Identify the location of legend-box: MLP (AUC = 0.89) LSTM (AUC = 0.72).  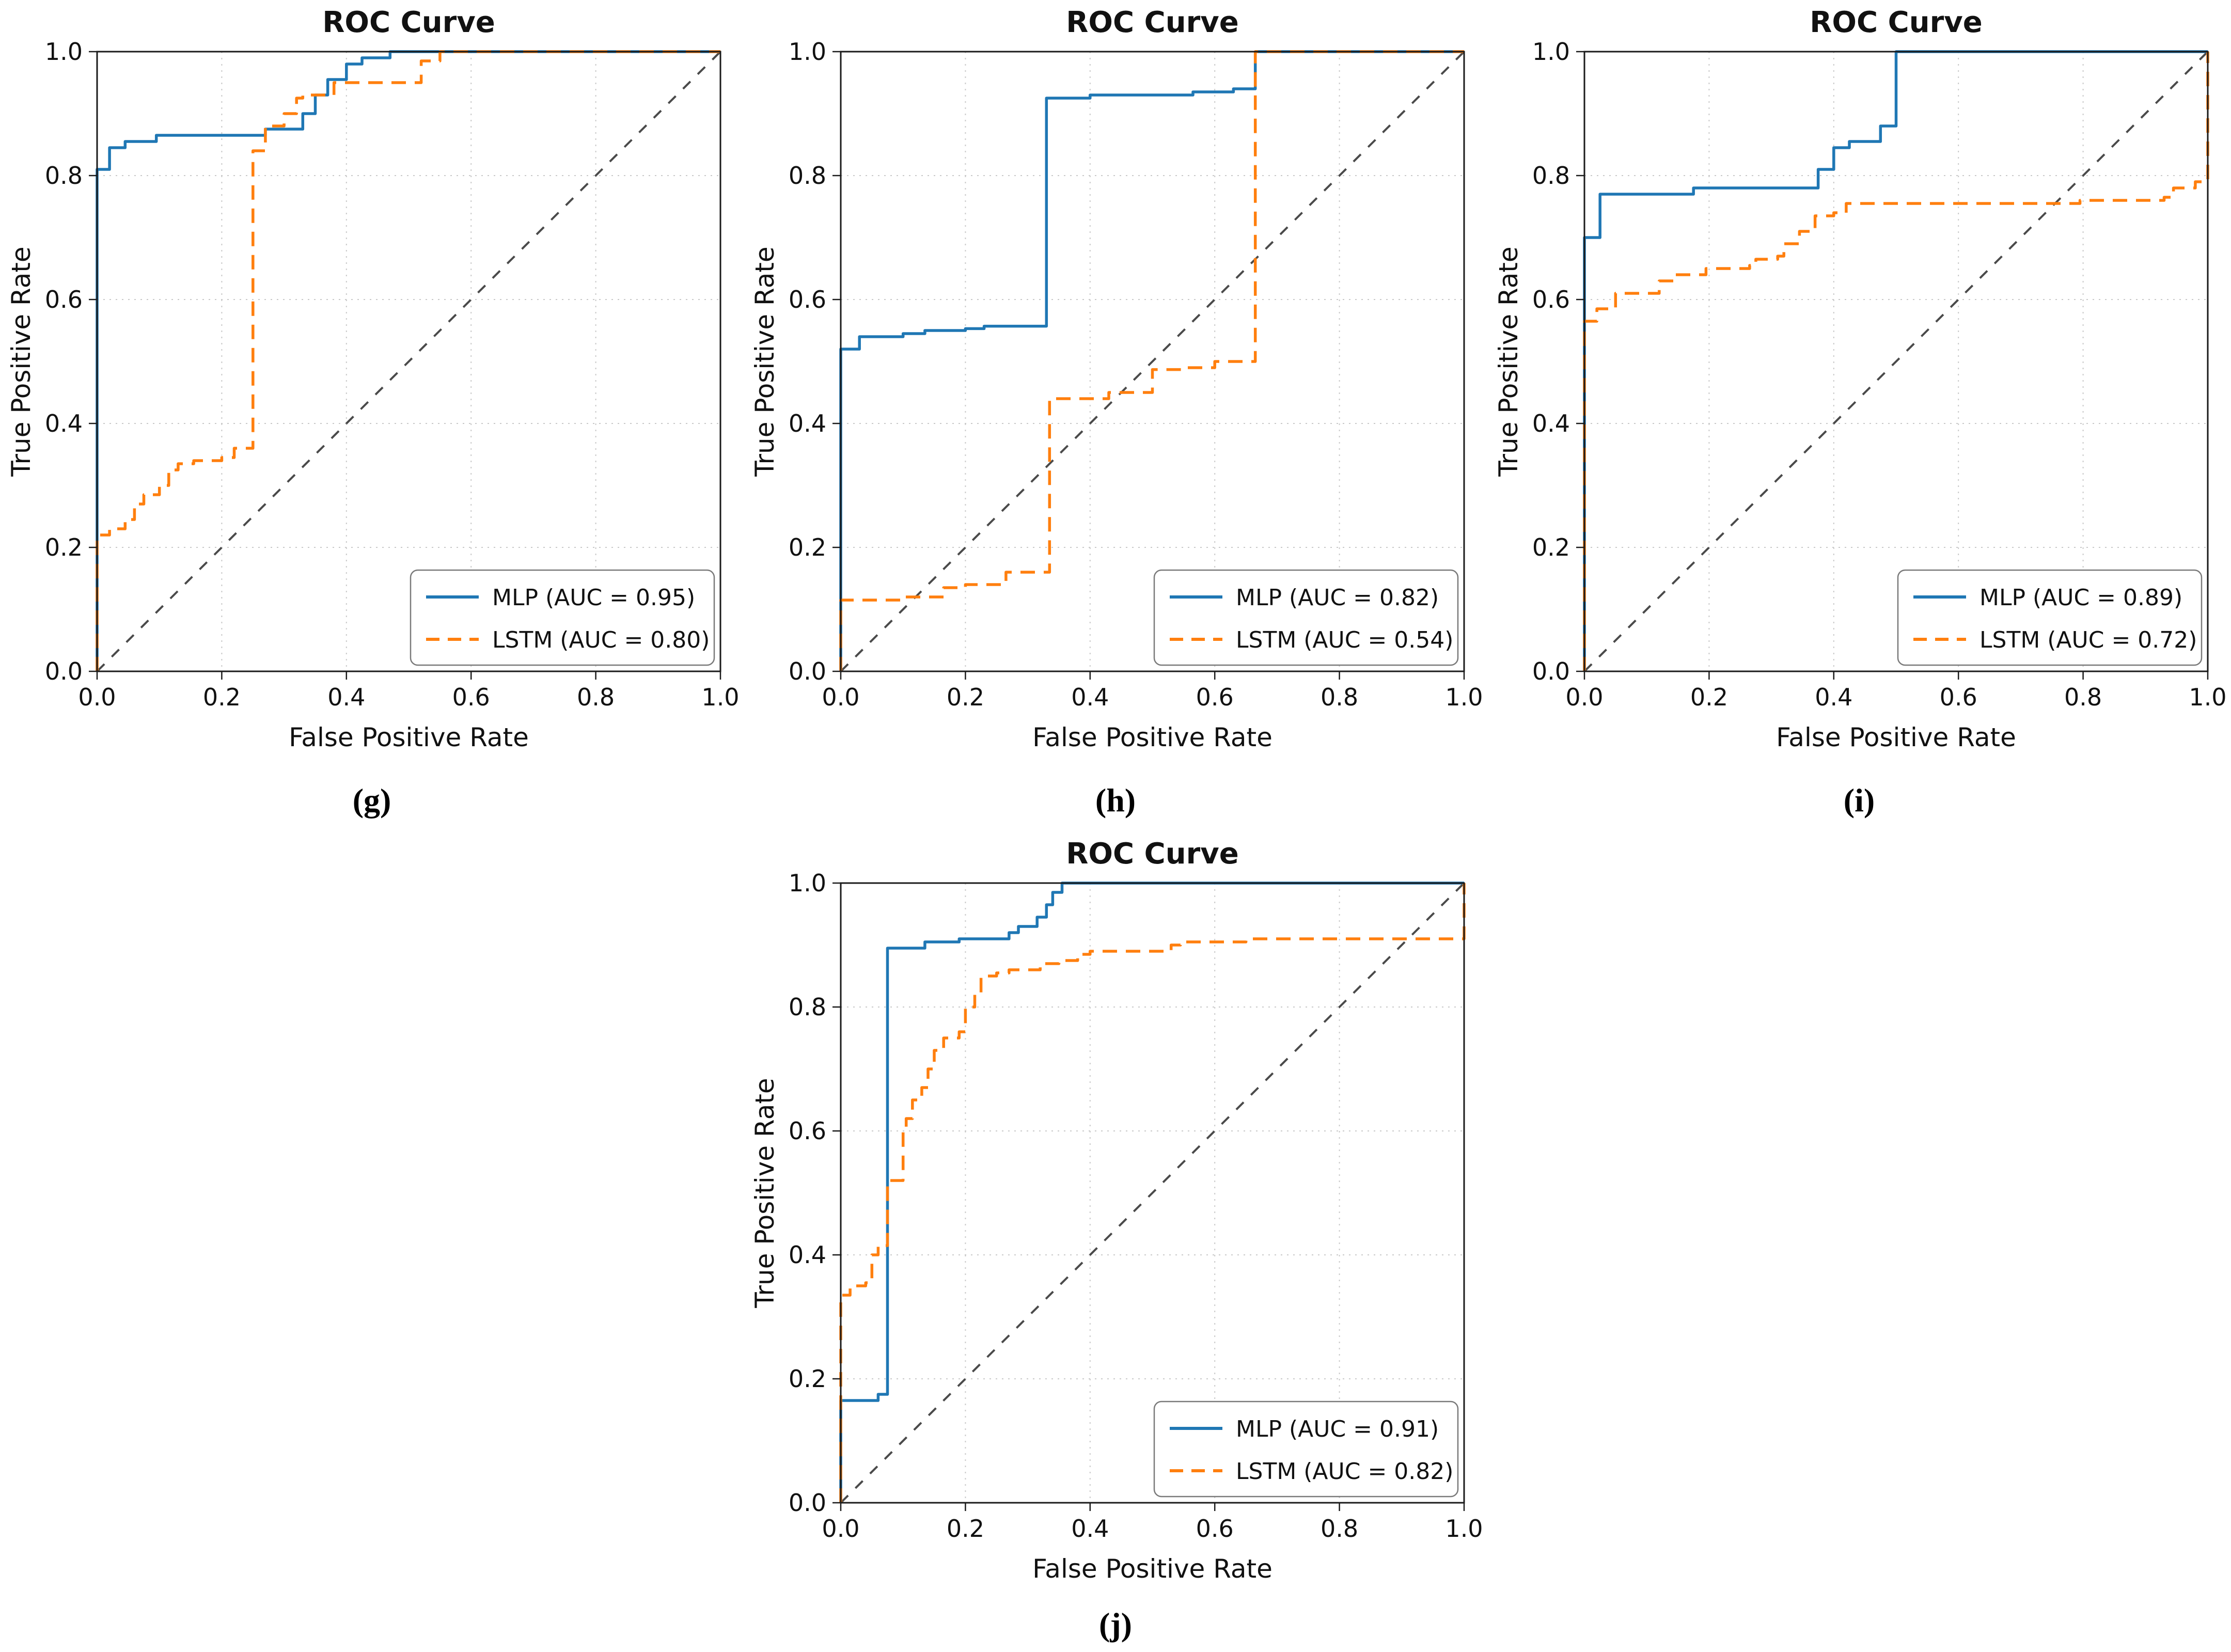
(2050, 617).